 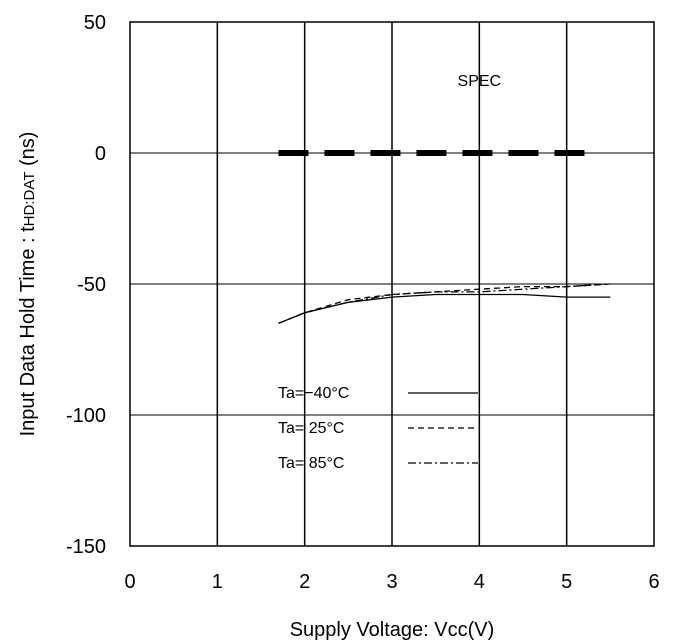 What do you see at coordinates (378, 428) in the screenshot?
I see `legend: Ta=−40°C Ta= 25°C Ta= 85°C` at bounding box center [378, 428].